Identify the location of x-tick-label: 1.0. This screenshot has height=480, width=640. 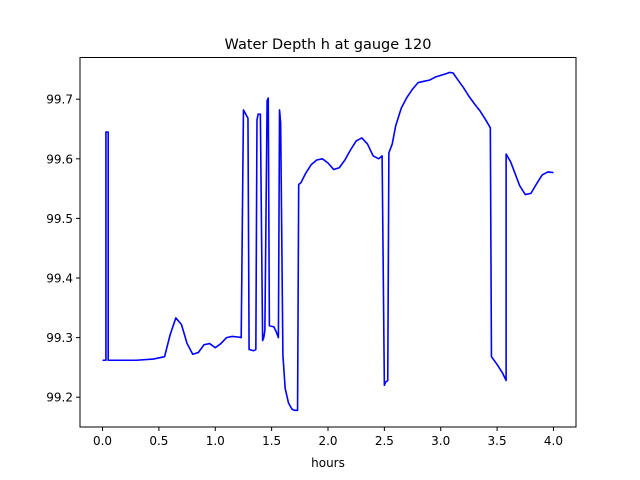
(215, 441).